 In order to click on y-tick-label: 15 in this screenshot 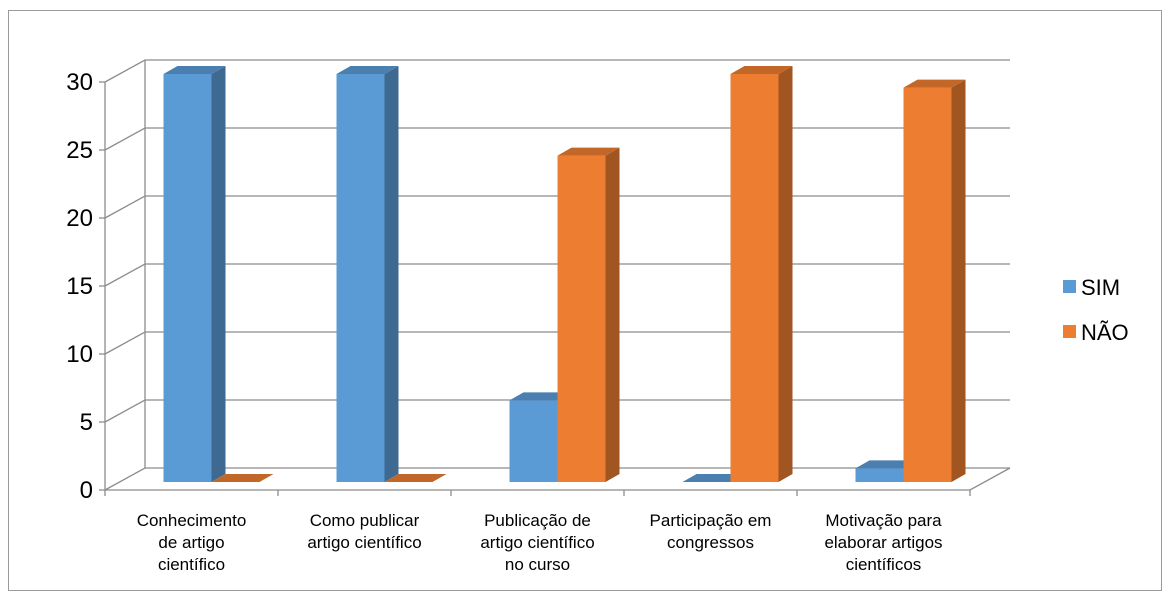, I will do `click(79, 286)`.